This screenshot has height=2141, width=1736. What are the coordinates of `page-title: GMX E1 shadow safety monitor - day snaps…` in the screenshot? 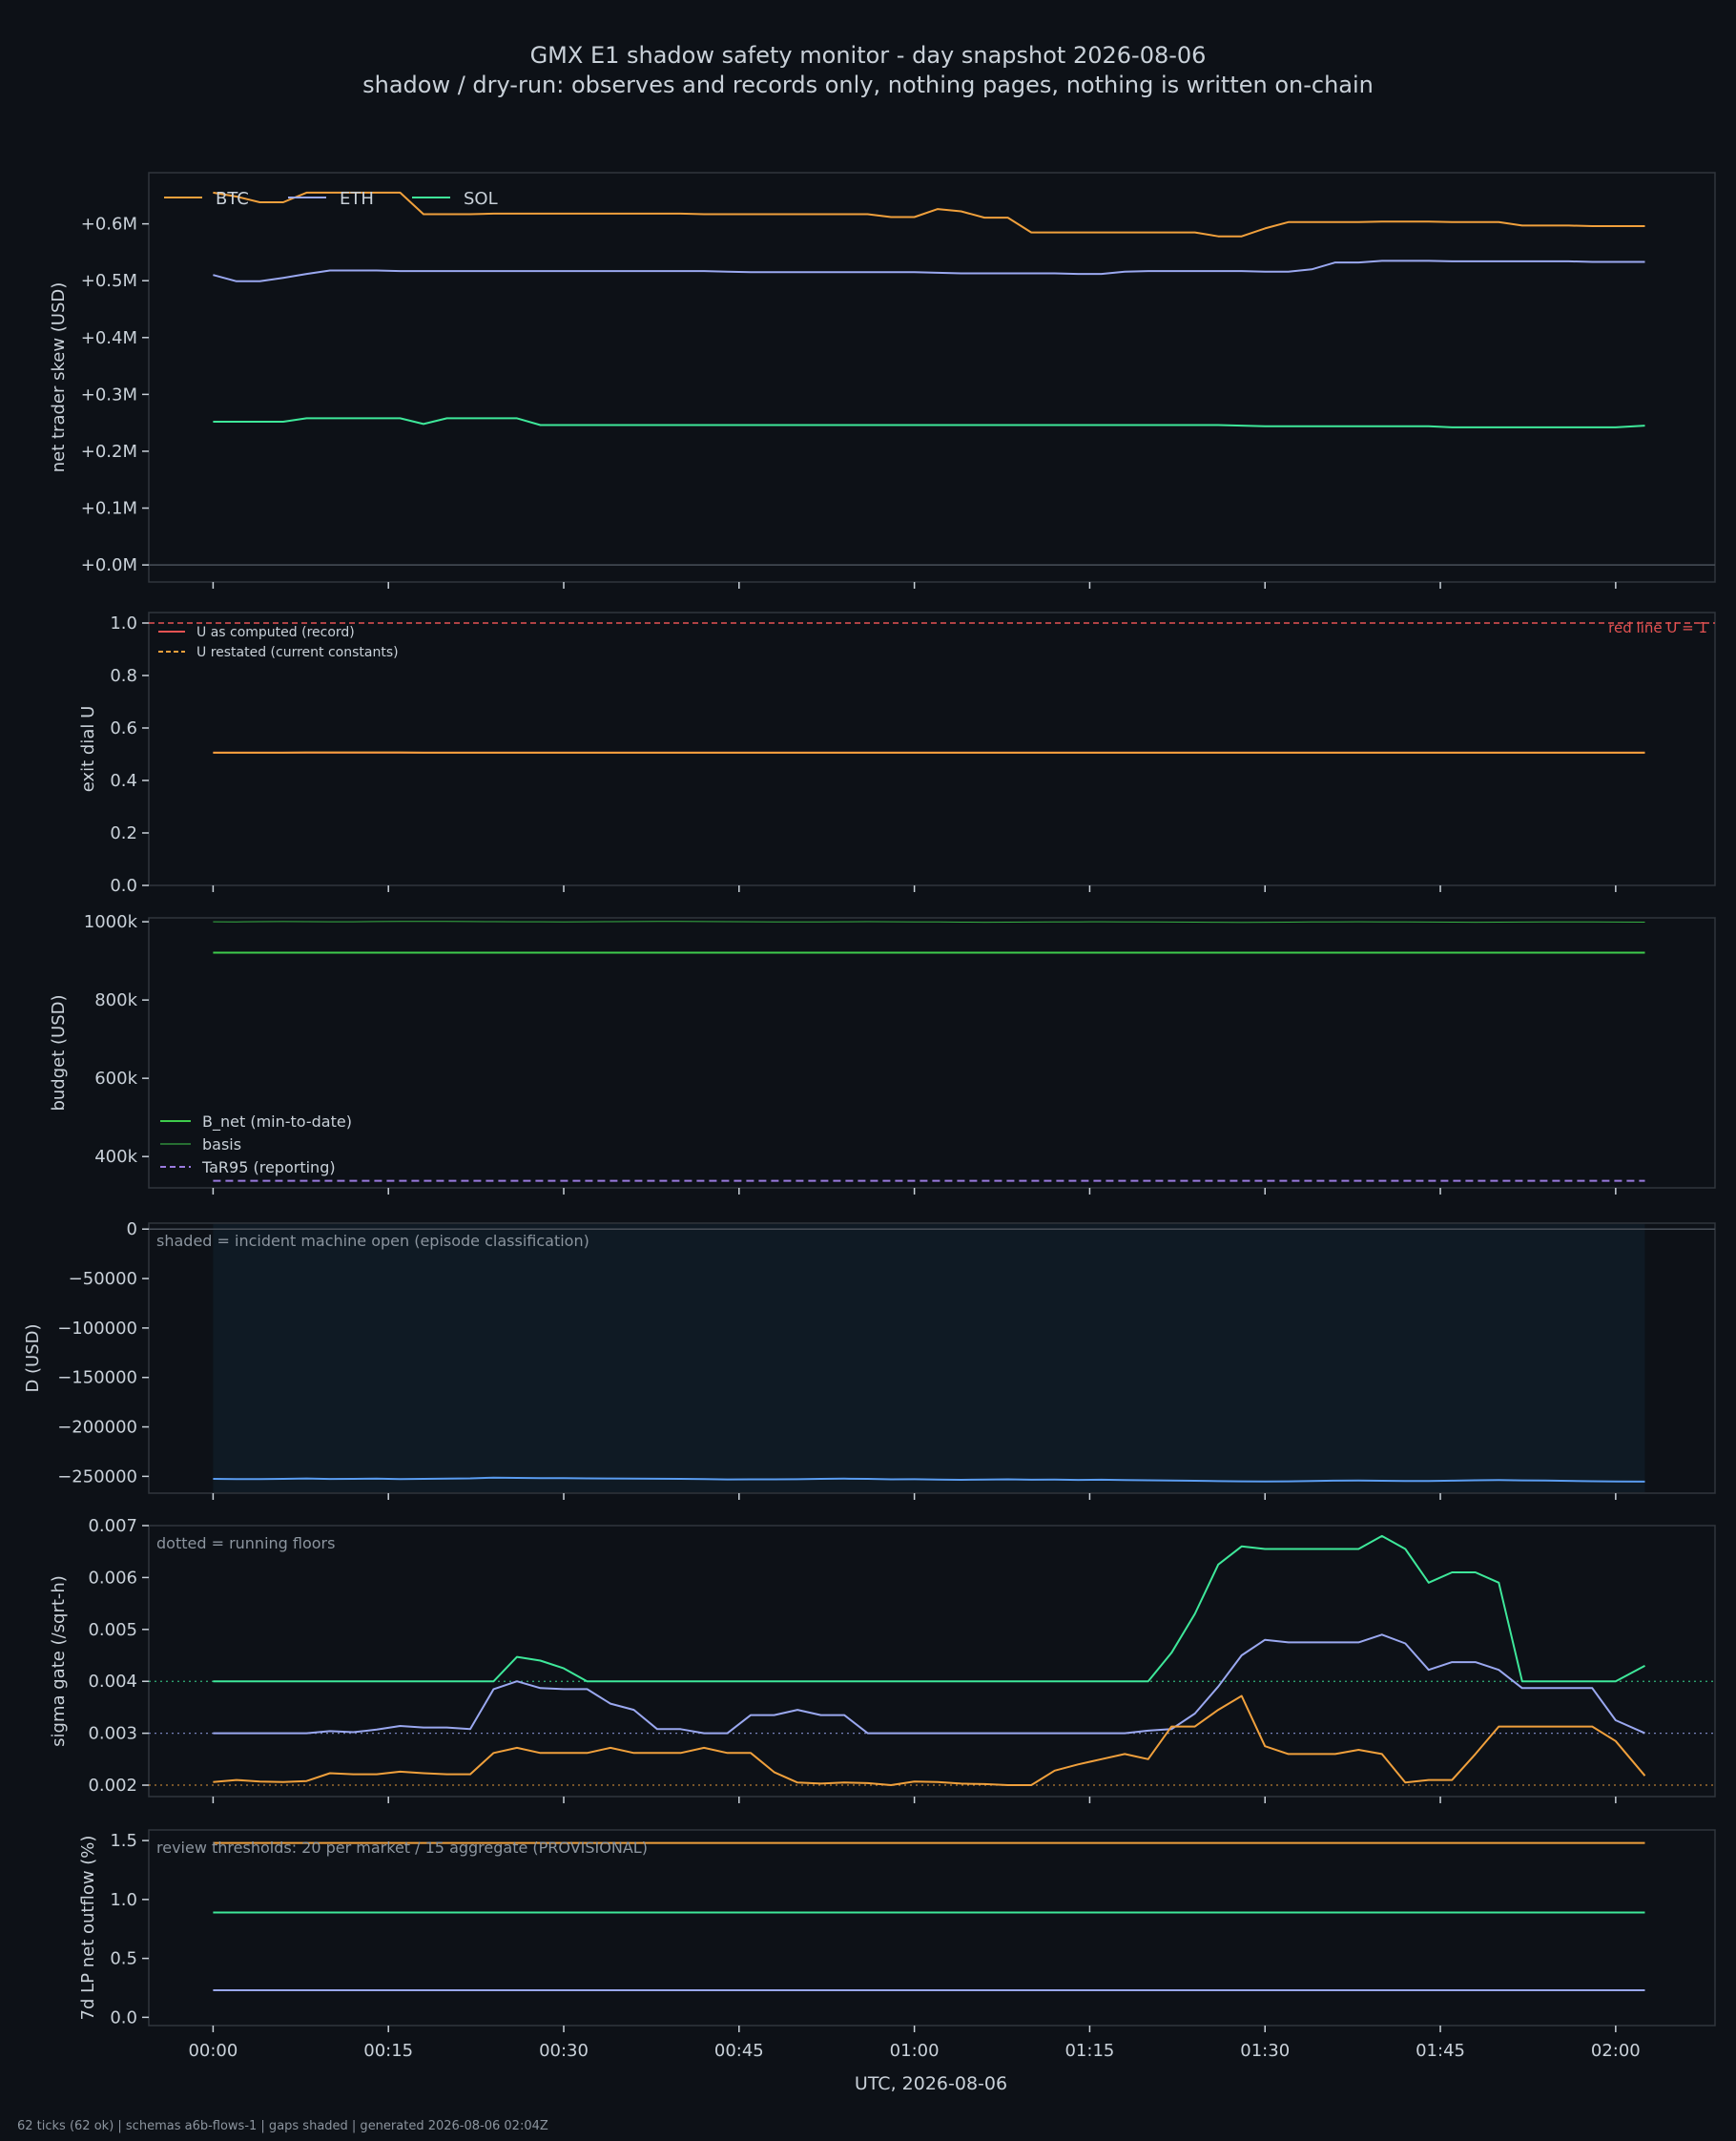 It's located at (868, 55).